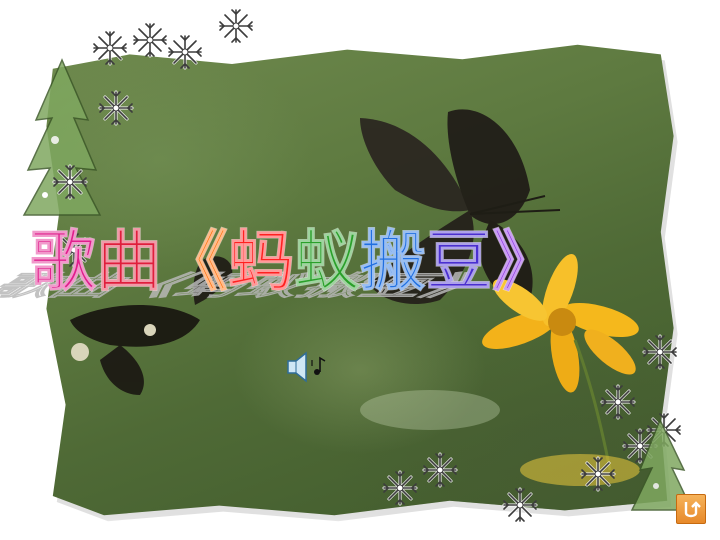 This screenshot has height=540, width=720. Describe the element at coordinates (327, 262) in the screenshot. I see `title-char: 蚁` at that location.